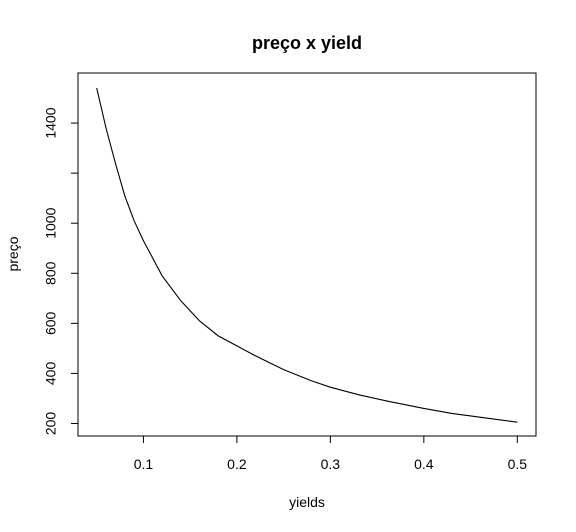 This screenshot has width=576, height=532. I want to click on y-tick-label: 200, so click(51, 424).